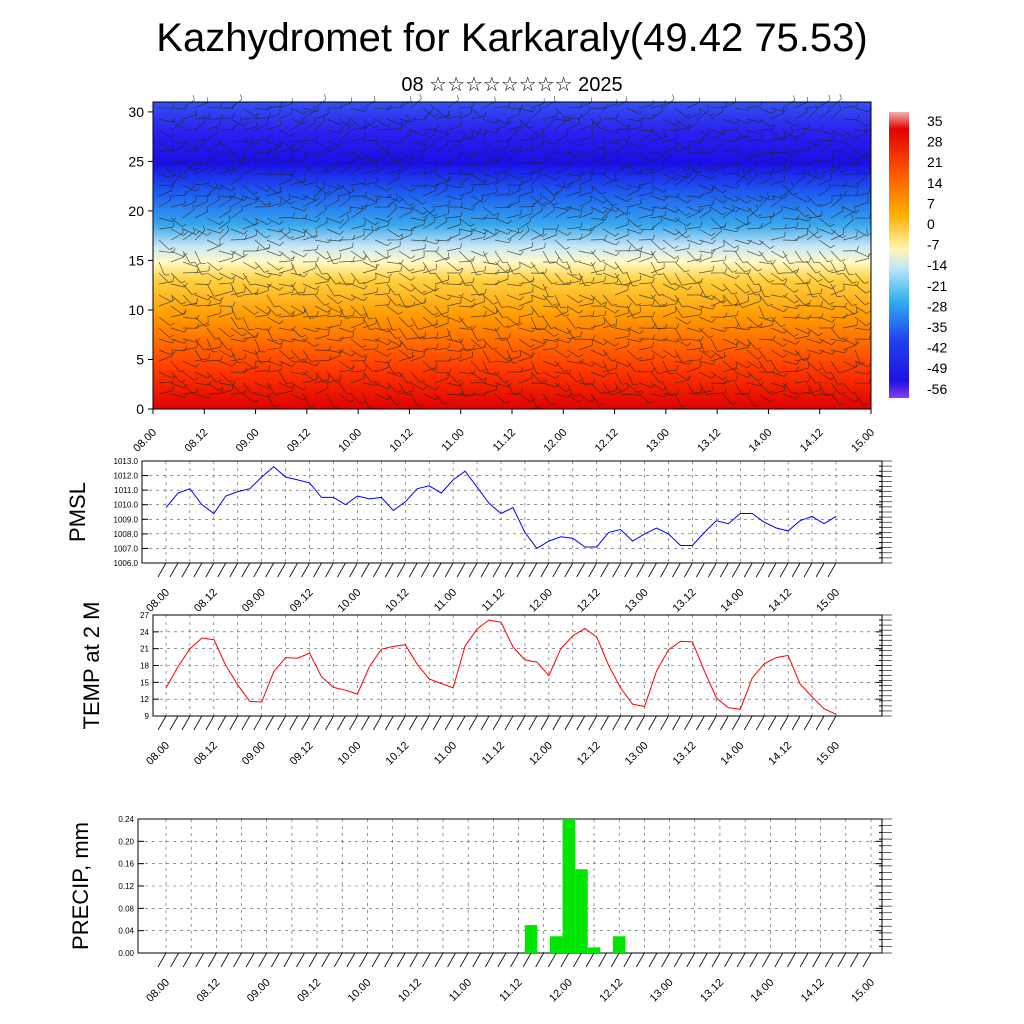 This screenshot has width=1024, height=1024. Describe the element at coordinates (493, 753) in the screenshot. I see `temp-x-tick-label: 11.12` at that location.